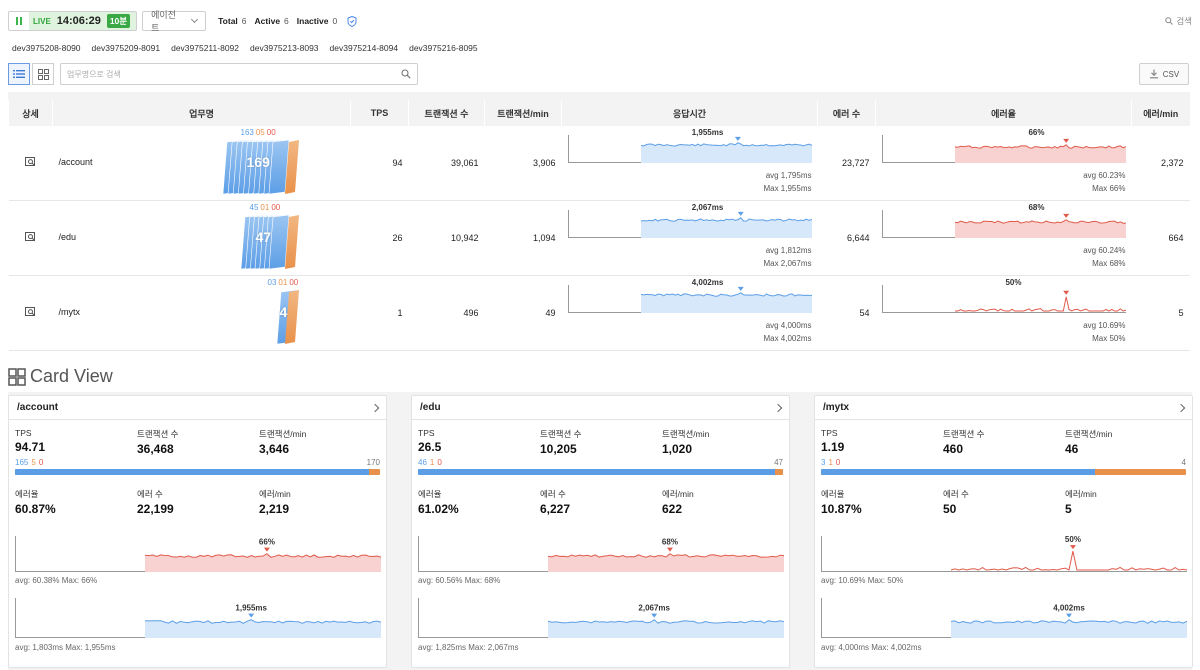  Describe the element at coordinates (597, 472) in the screenshot. I see `transaction-bar-fill` at that location.